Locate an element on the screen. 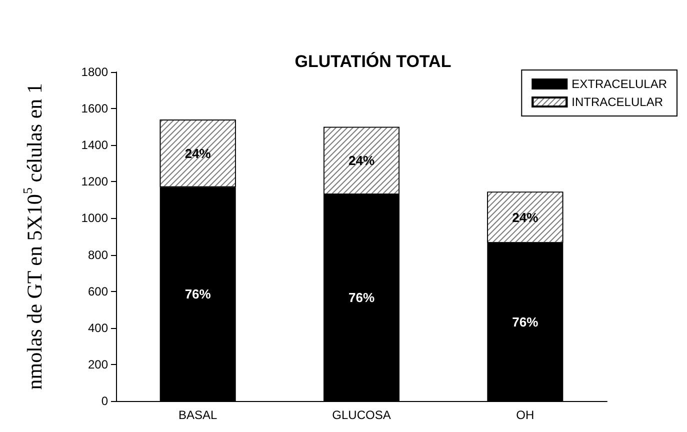 The width and height of the screenshot is (687, 432). legend-label: EXTRACELULAR is located at coordinates (620, 84).